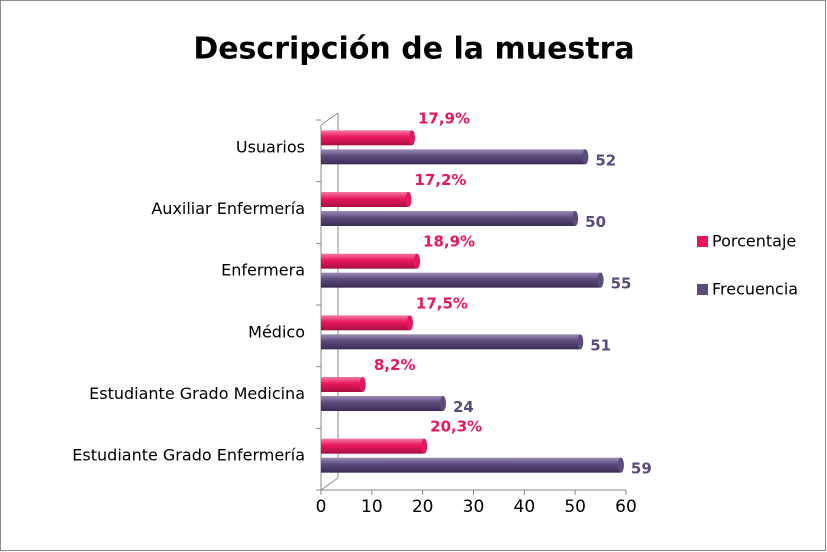  I want to click on data-label: 59, so click(641, 469).